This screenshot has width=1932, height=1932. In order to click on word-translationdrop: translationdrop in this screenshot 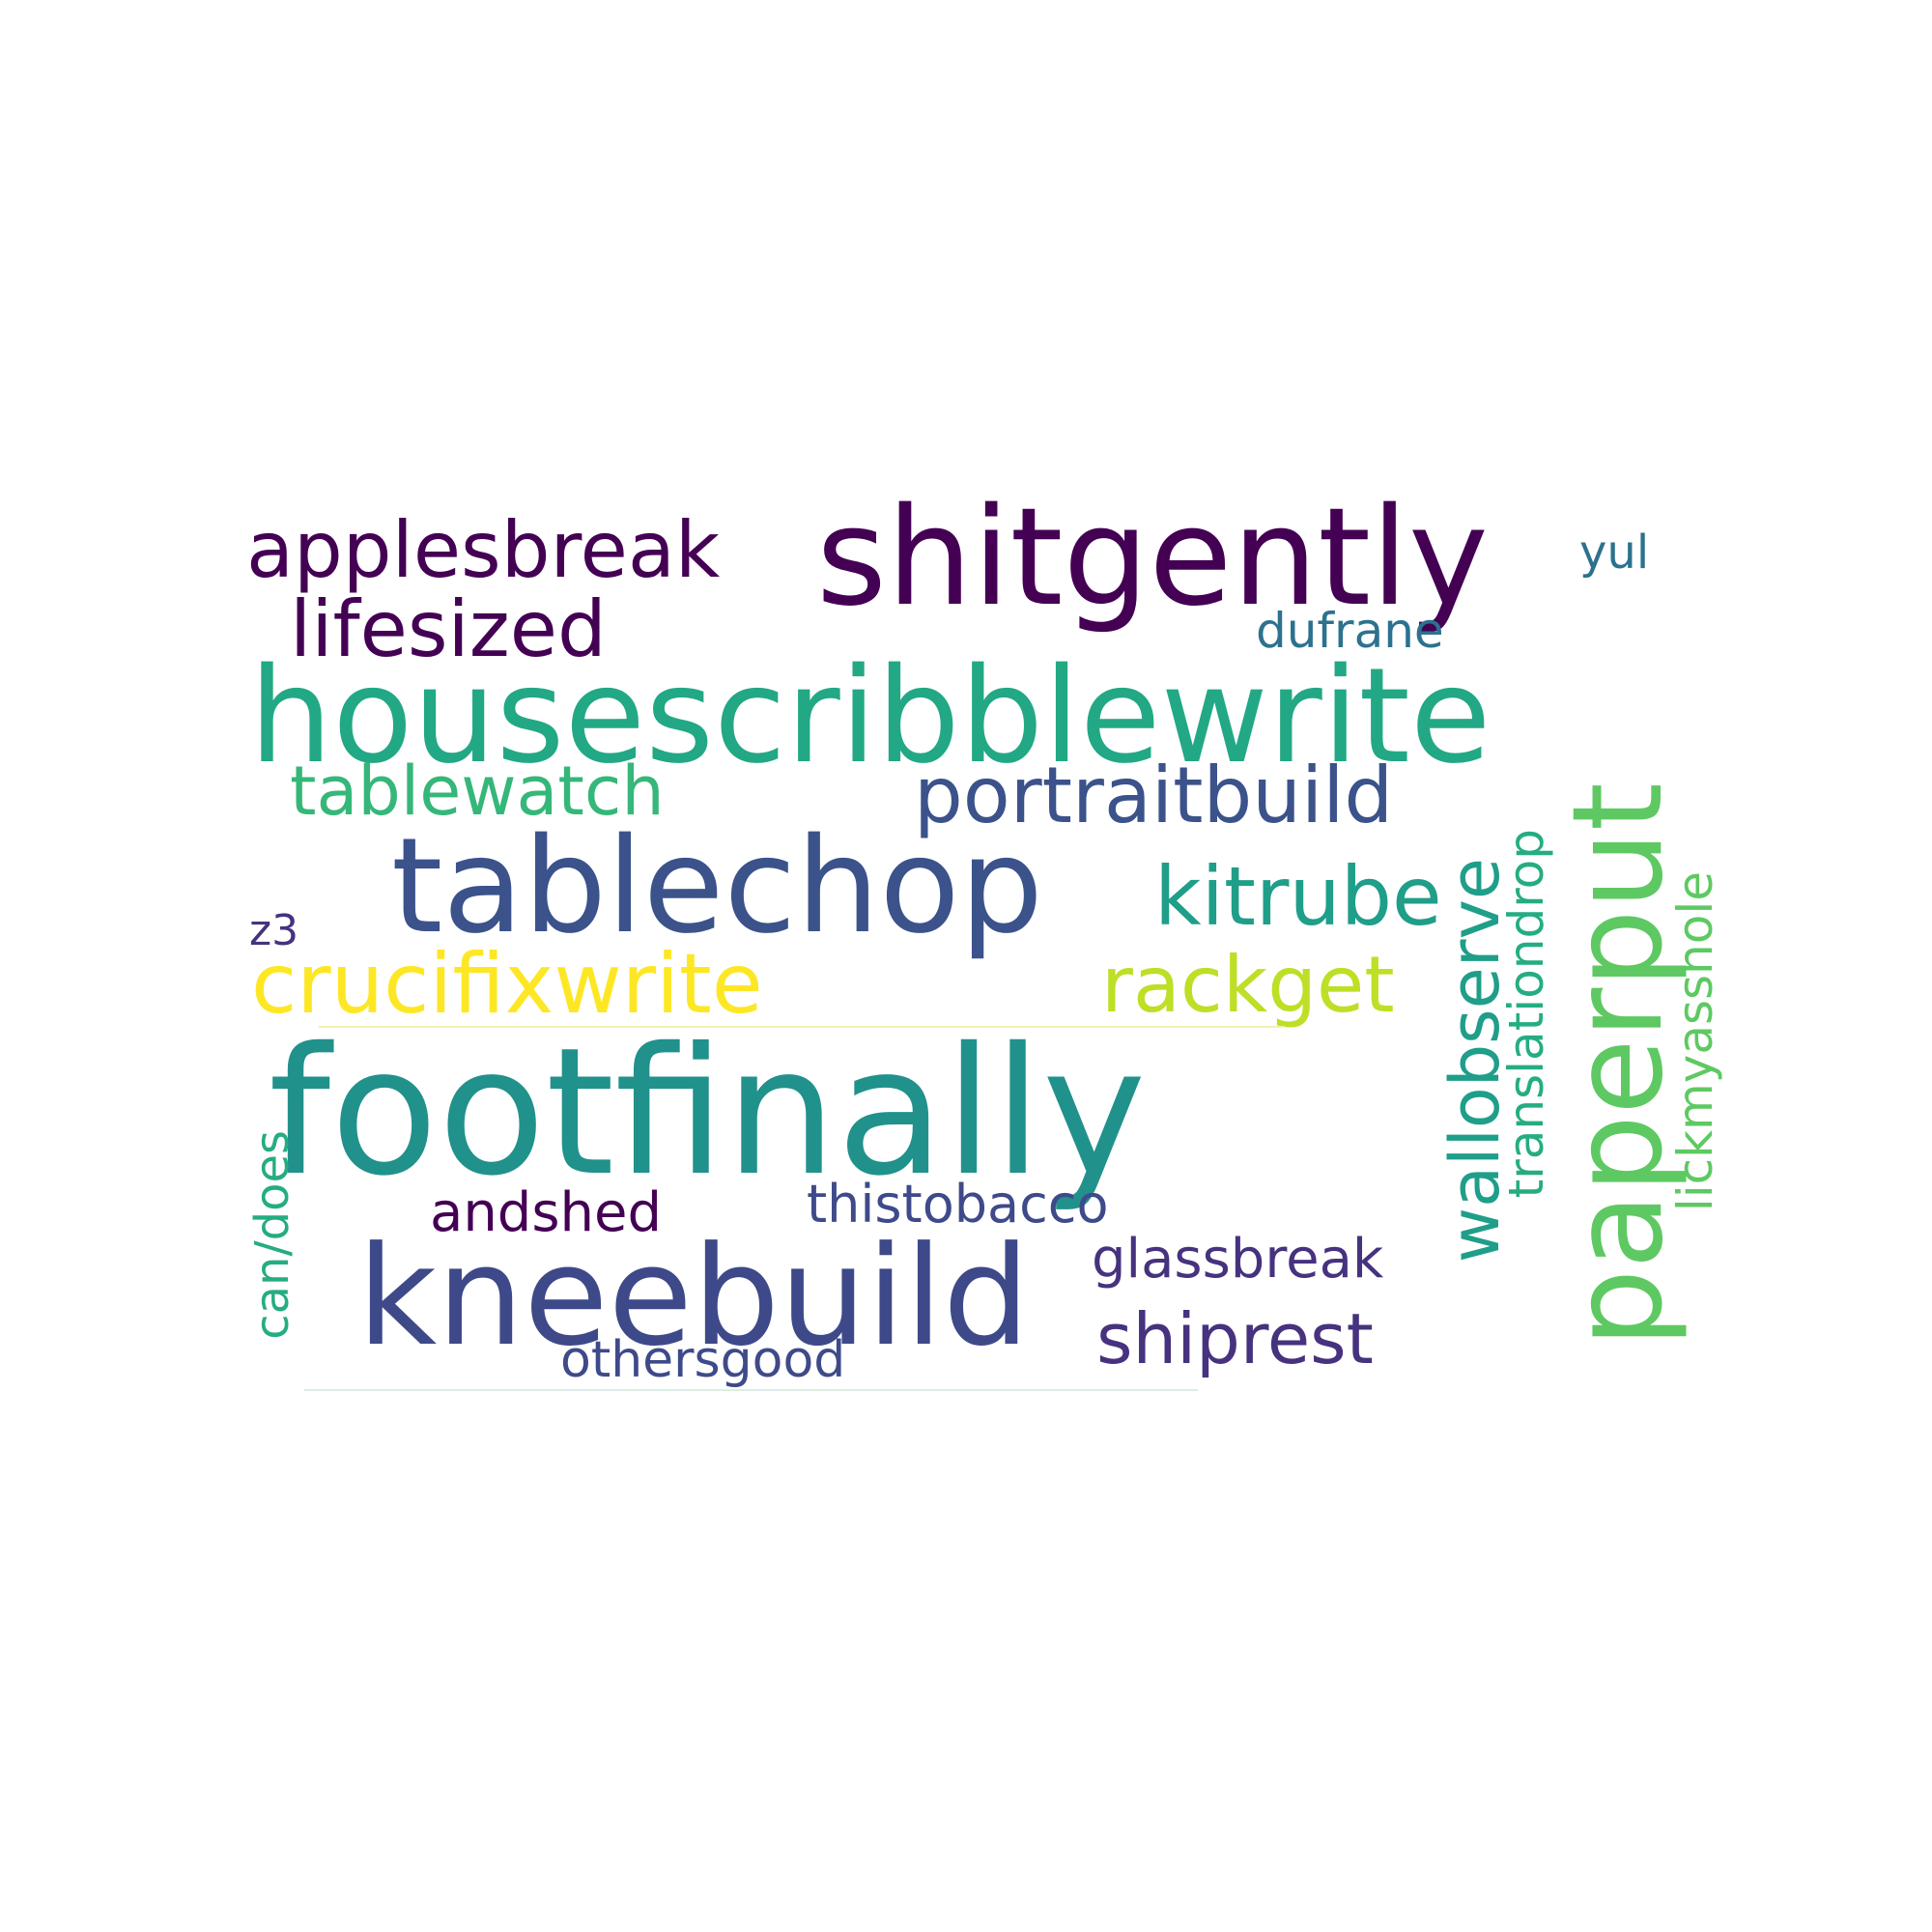, I will do `click(1526, 1014)`.